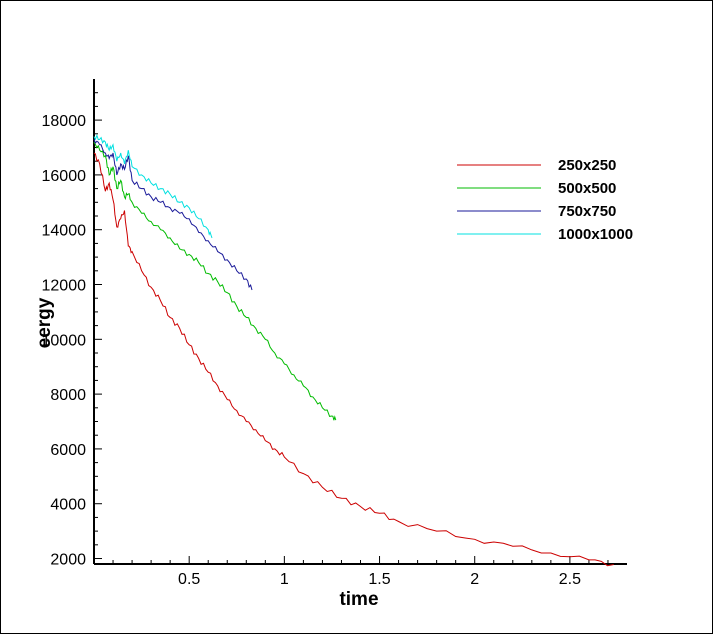  I want to click on series-line-750x750, so click(173, 215).